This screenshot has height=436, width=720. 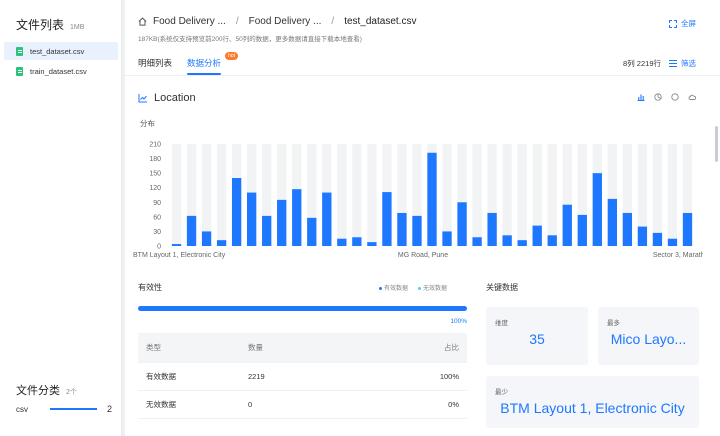 What do you see at coordinates (658, 97) in the screenshot?
I see `pie-chart-icon` at bounding box center [658, 97].